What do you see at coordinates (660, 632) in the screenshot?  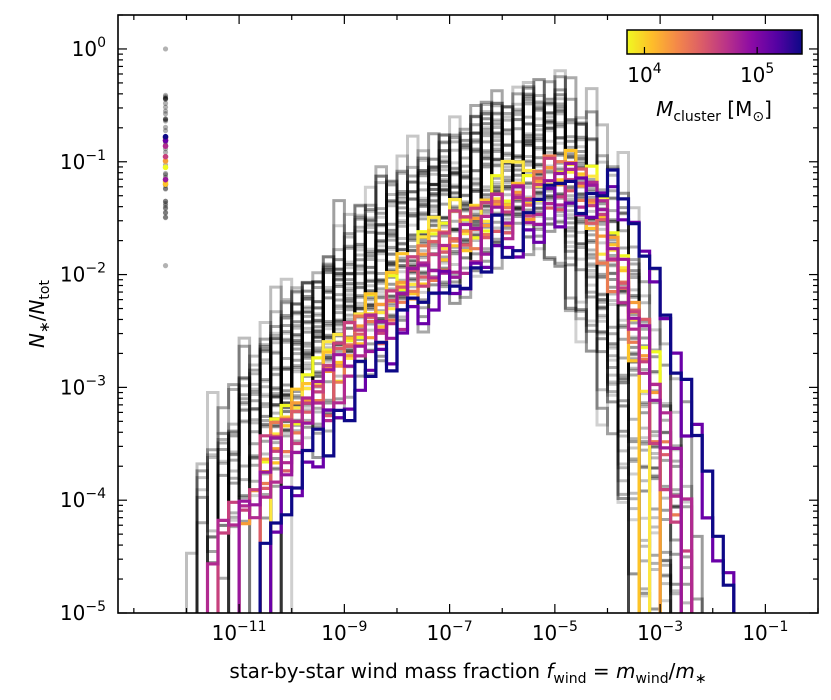 I see `x-tick-label: 10⁻³` at bounding box center [660, 632].